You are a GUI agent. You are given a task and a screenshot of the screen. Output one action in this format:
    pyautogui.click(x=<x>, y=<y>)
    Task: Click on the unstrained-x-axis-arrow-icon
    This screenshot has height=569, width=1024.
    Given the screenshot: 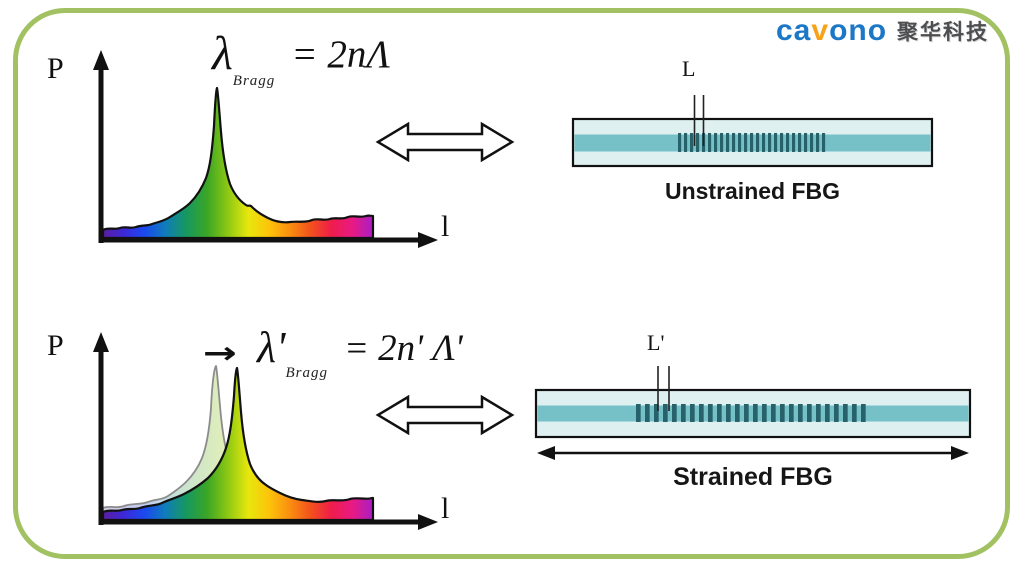 What is the action you would take?
    pyautogui.click(x=428, y=240)
    